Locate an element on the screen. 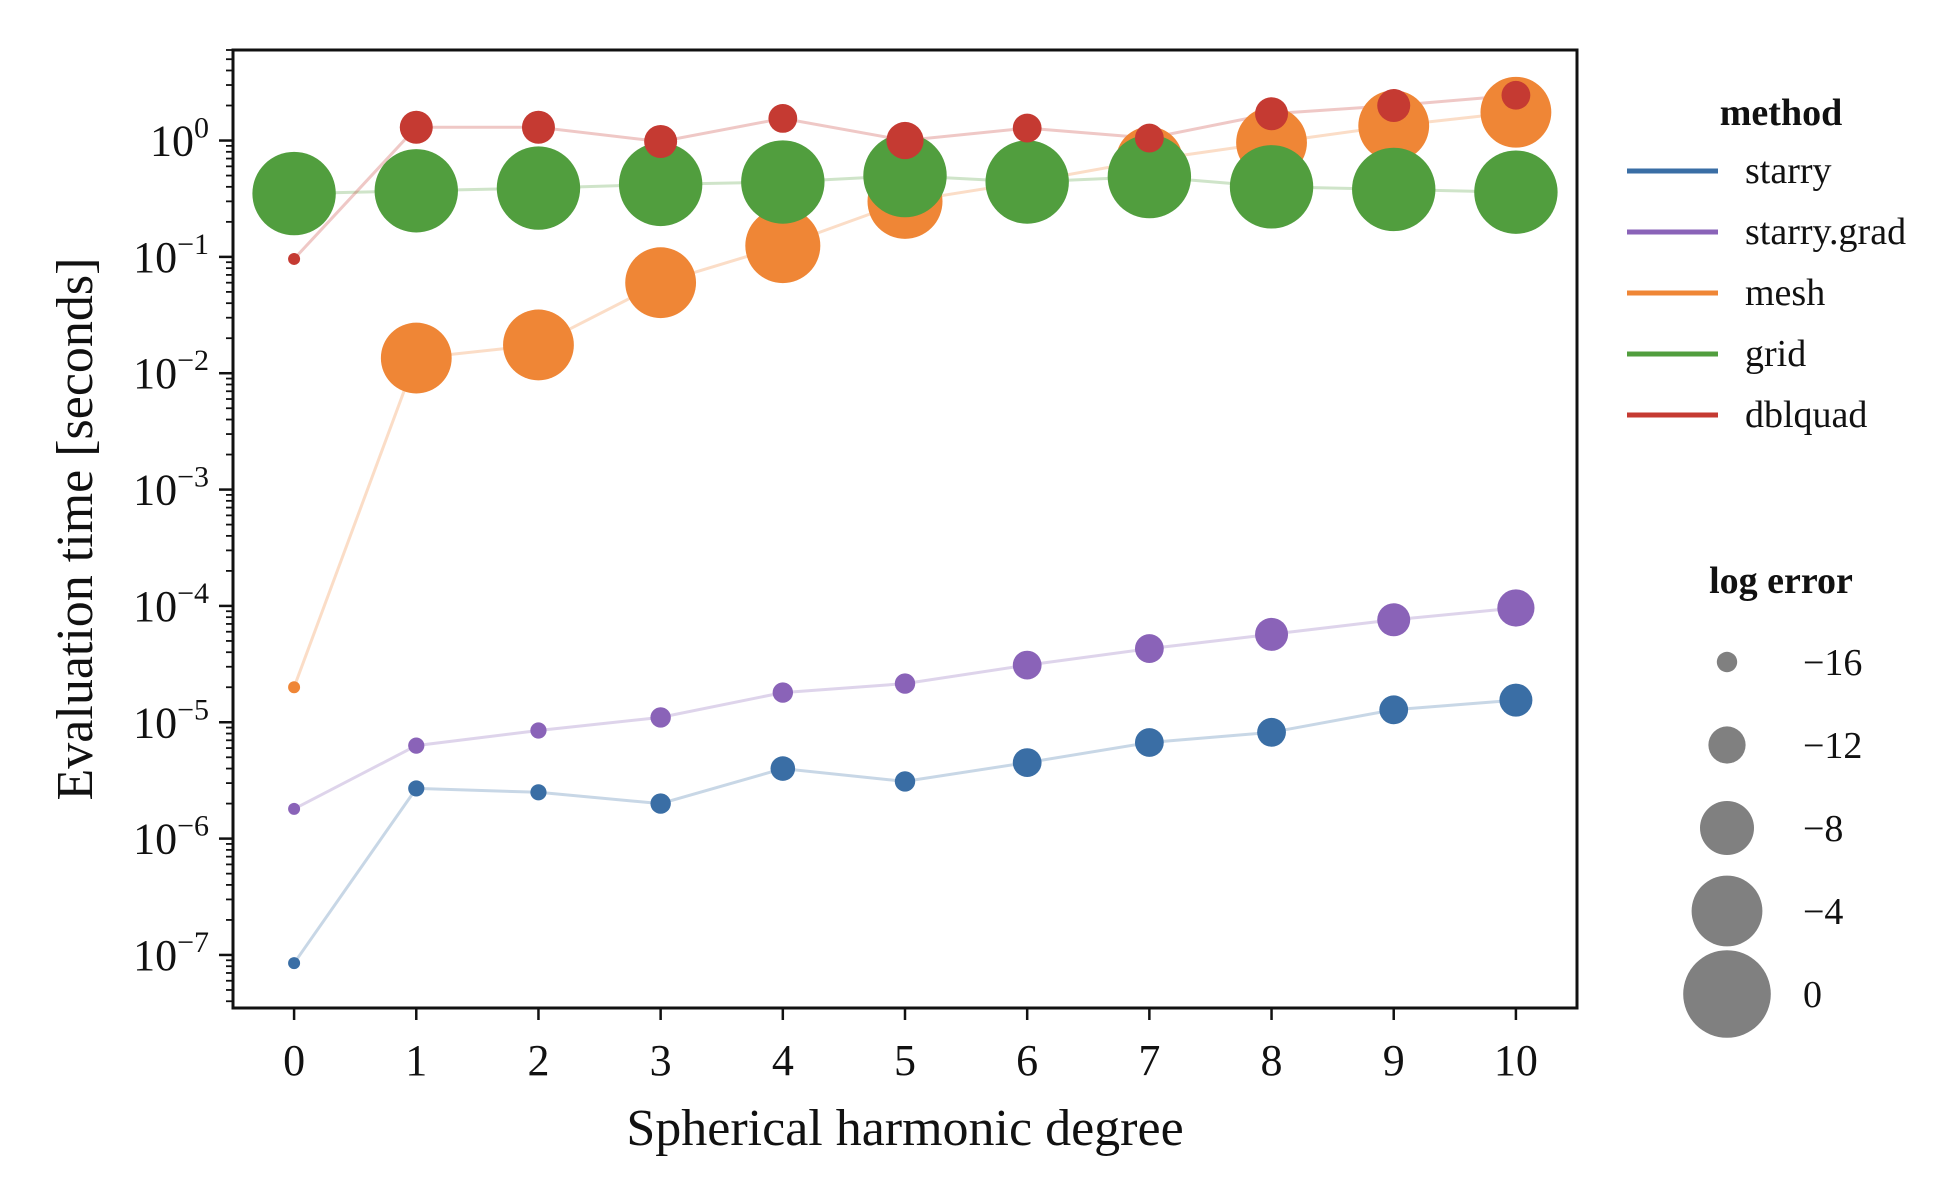  legend-label-grid: grid is located at coordinates (1775, 354).